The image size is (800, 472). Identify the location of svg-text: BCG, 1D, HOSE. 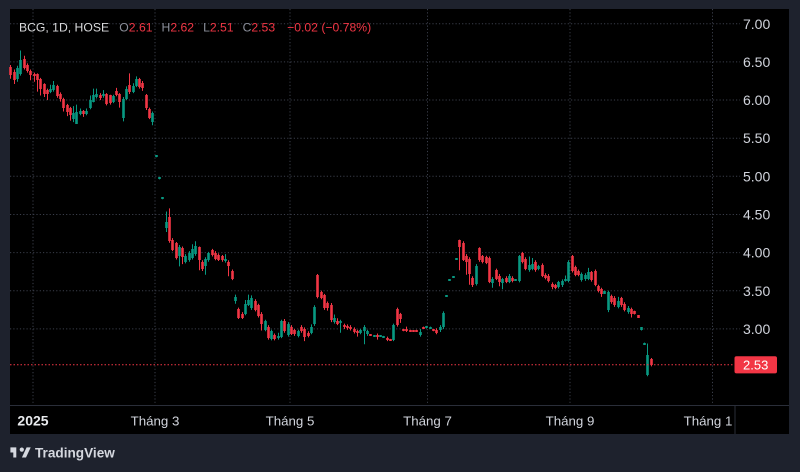
(64, 28).